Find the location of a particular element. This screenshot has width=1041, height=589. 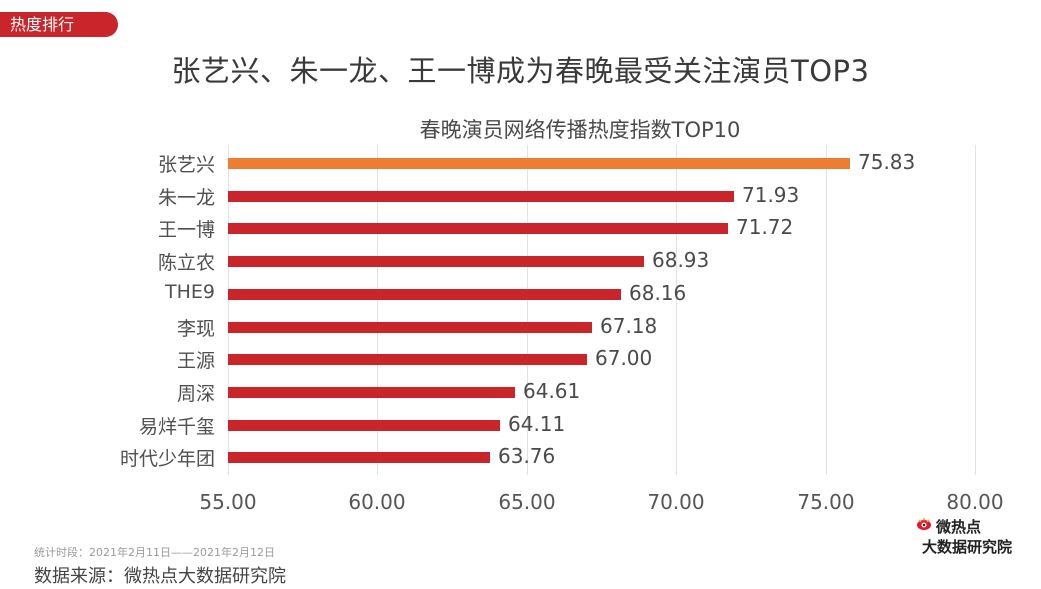

x-tick-label: 60.00 is located at coordinates (377, 502).